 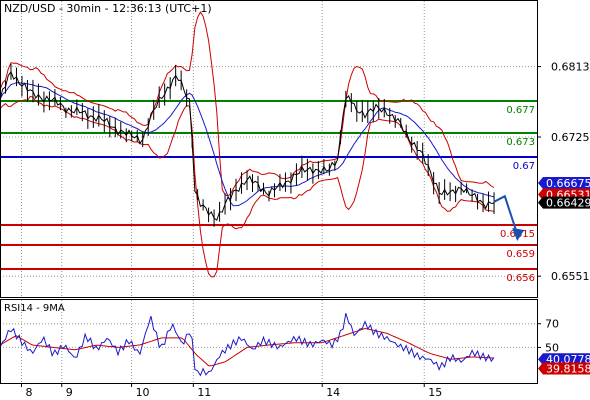 I want to click on rsi-line, so click(x=247, y=345).